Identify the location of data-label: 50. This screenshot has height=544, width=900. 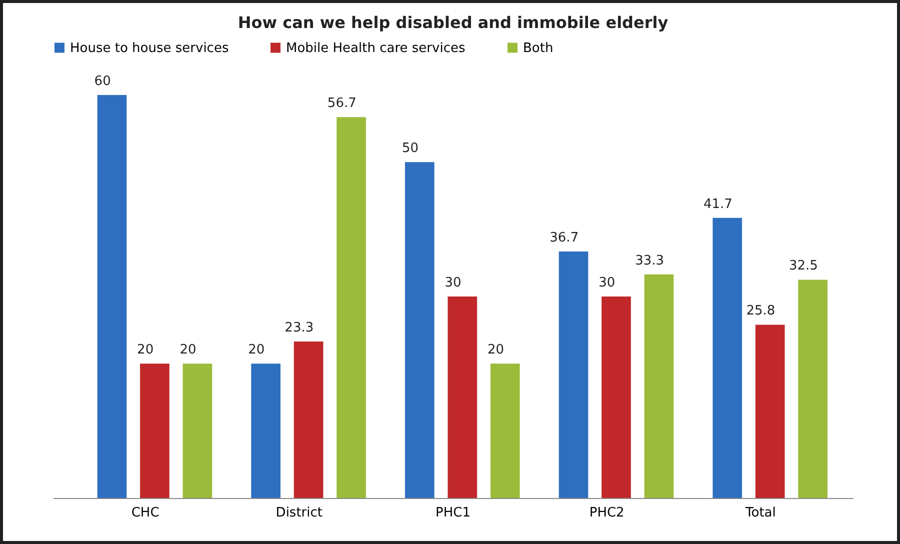
(410, 148).